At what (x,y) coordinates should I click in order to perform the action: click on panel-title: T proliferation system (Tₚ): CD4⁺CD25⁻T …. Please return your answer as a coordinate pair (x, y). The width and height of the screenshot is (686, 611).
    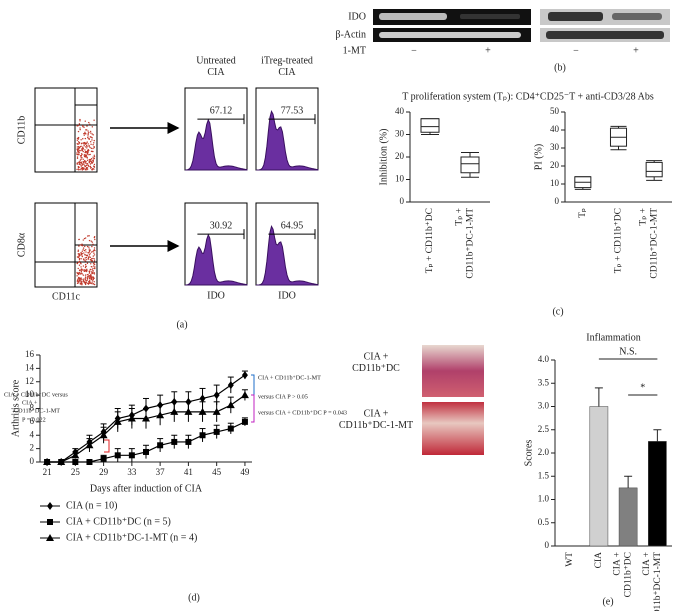
    Looking at the image, I should click on (528, 96).